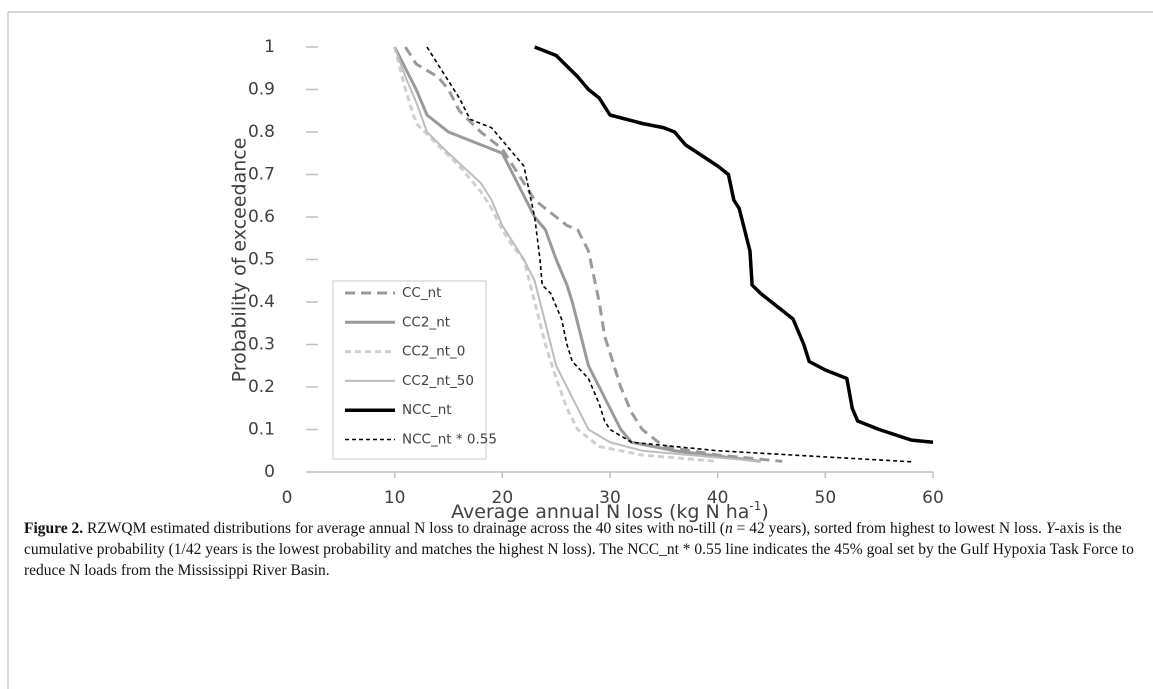 Image resolution: width=1153 pixels, height=689 pixels. Describe the element at coordinates (826, 498) in the screenshot. I see `x-tick-label: 50` at that location.